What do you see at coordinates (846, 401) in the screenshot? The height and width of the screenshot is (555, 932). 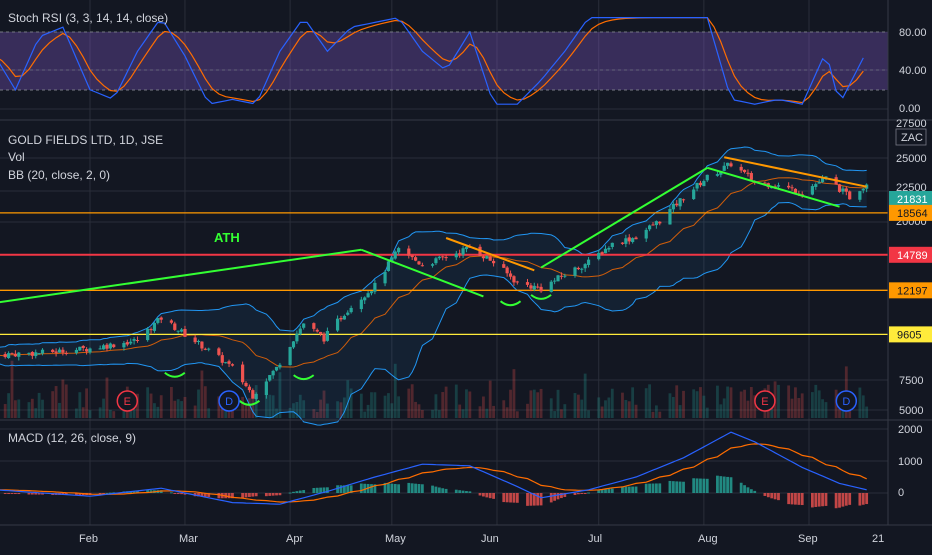 I see `event-marker` at bounding box center [846, 401].